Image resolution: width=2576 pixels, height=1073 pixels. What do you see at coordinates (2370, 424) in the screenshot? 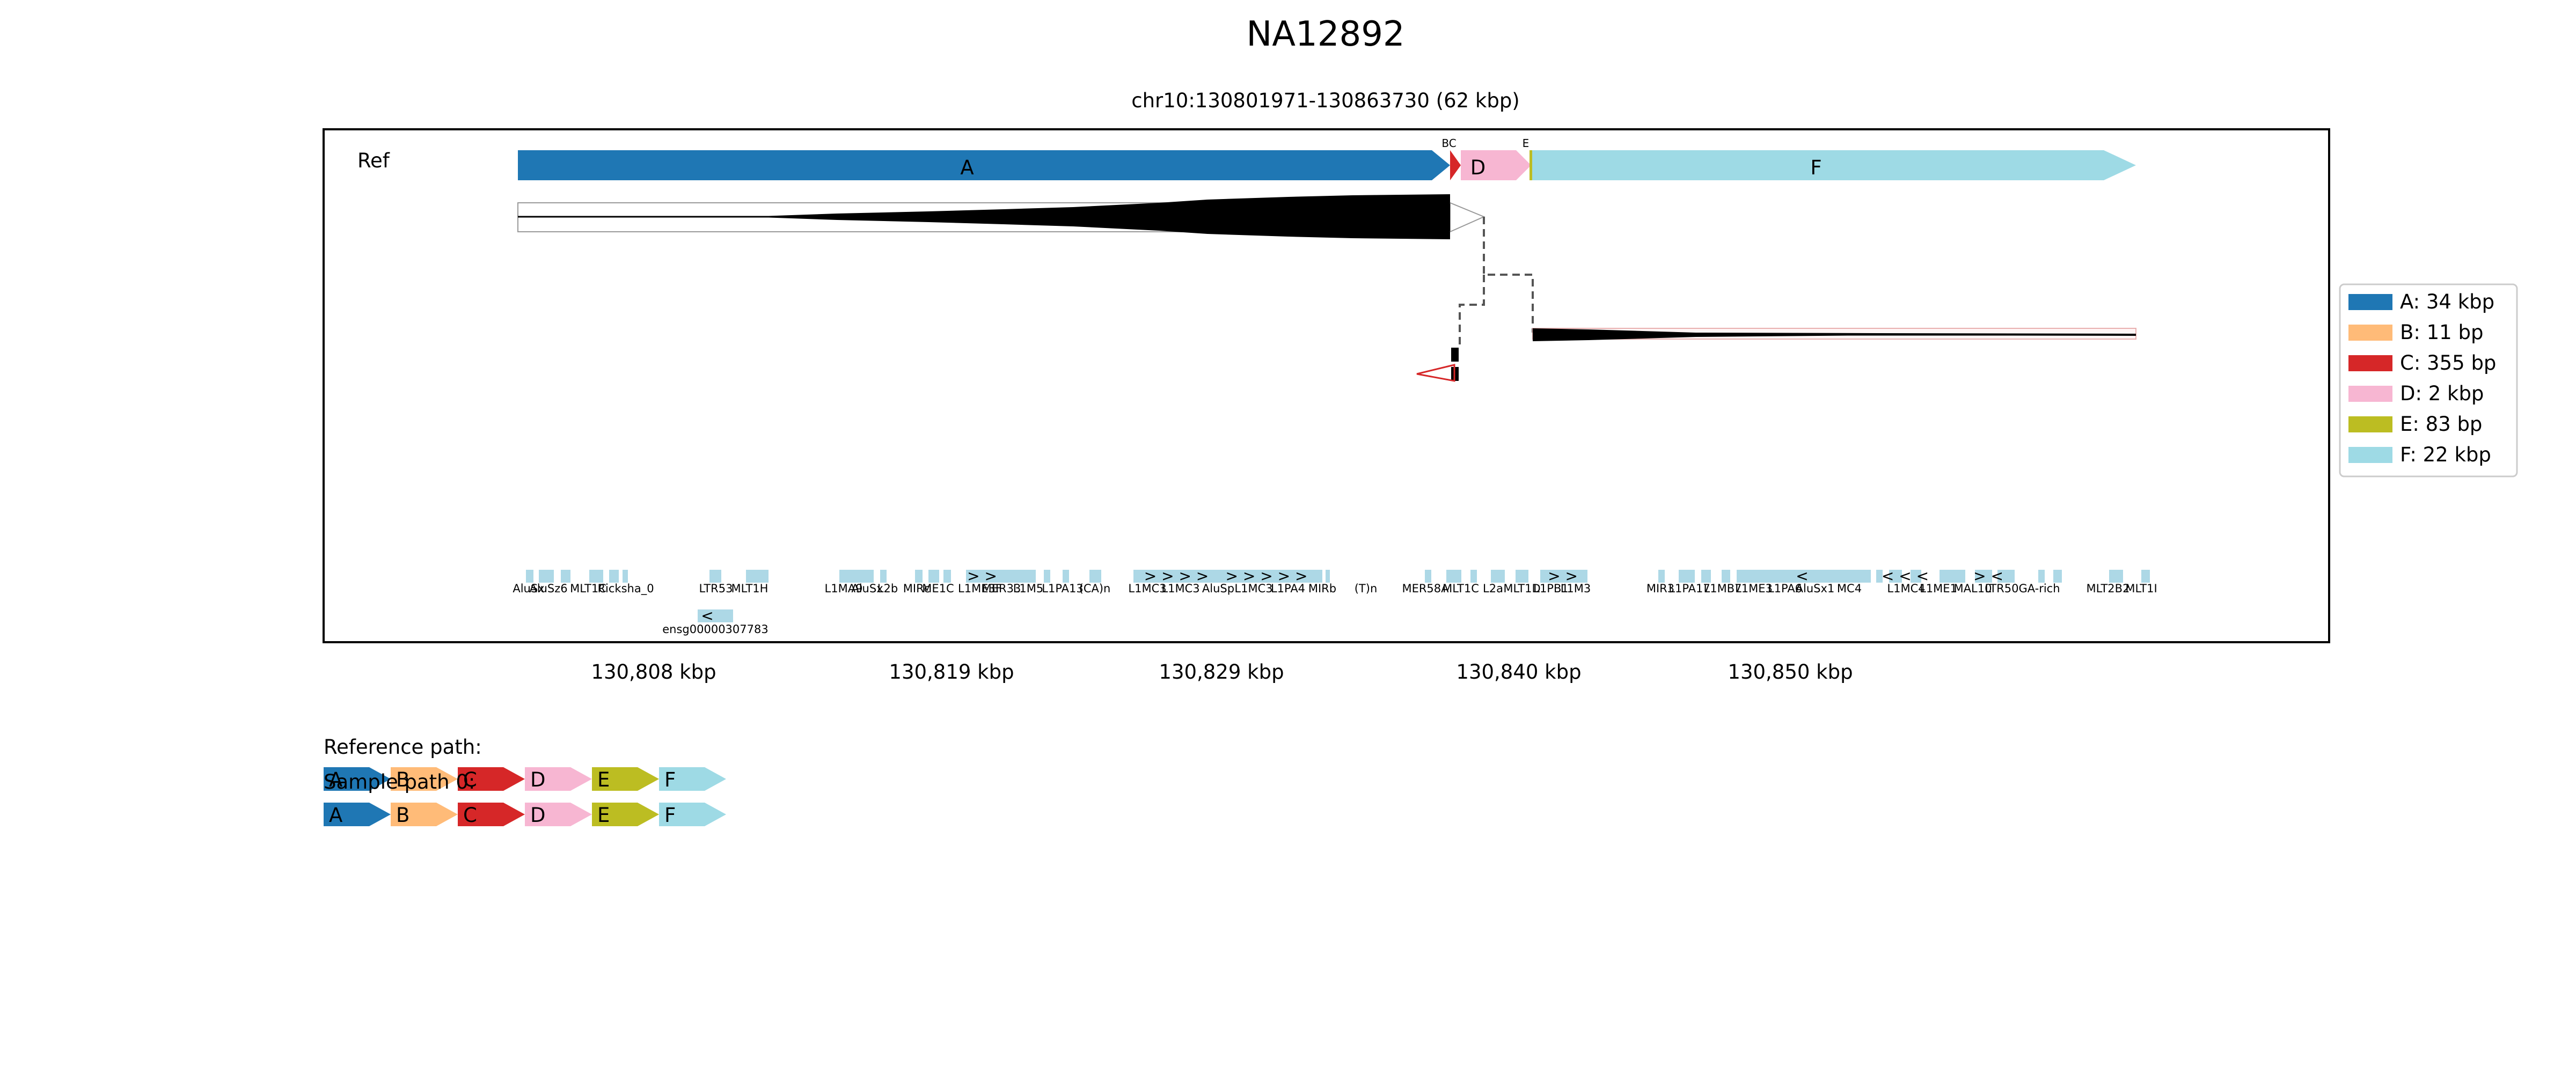
I see `legend-swatch-e` at bounding box center [2370, 424].